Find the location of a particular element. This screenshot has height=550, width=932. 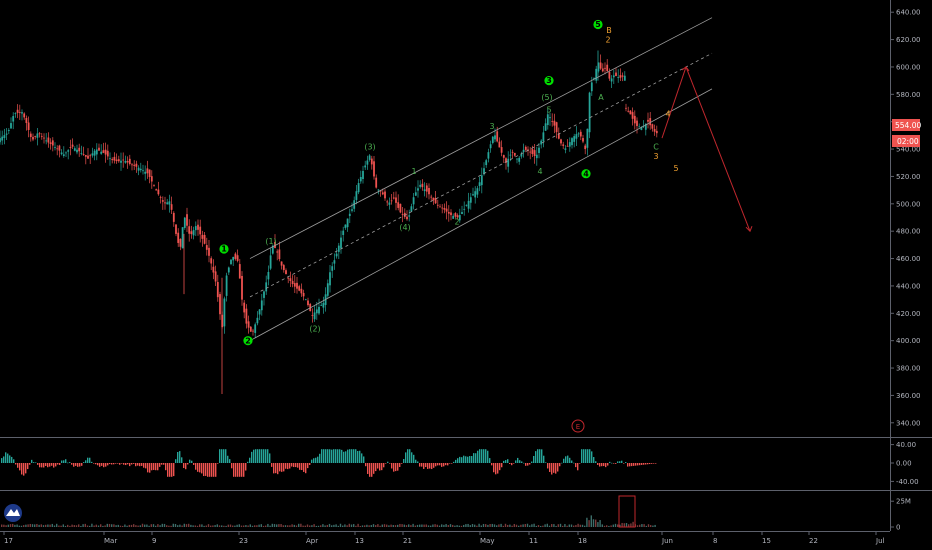

wave-label: (1) is located at coordinates (270, 241).